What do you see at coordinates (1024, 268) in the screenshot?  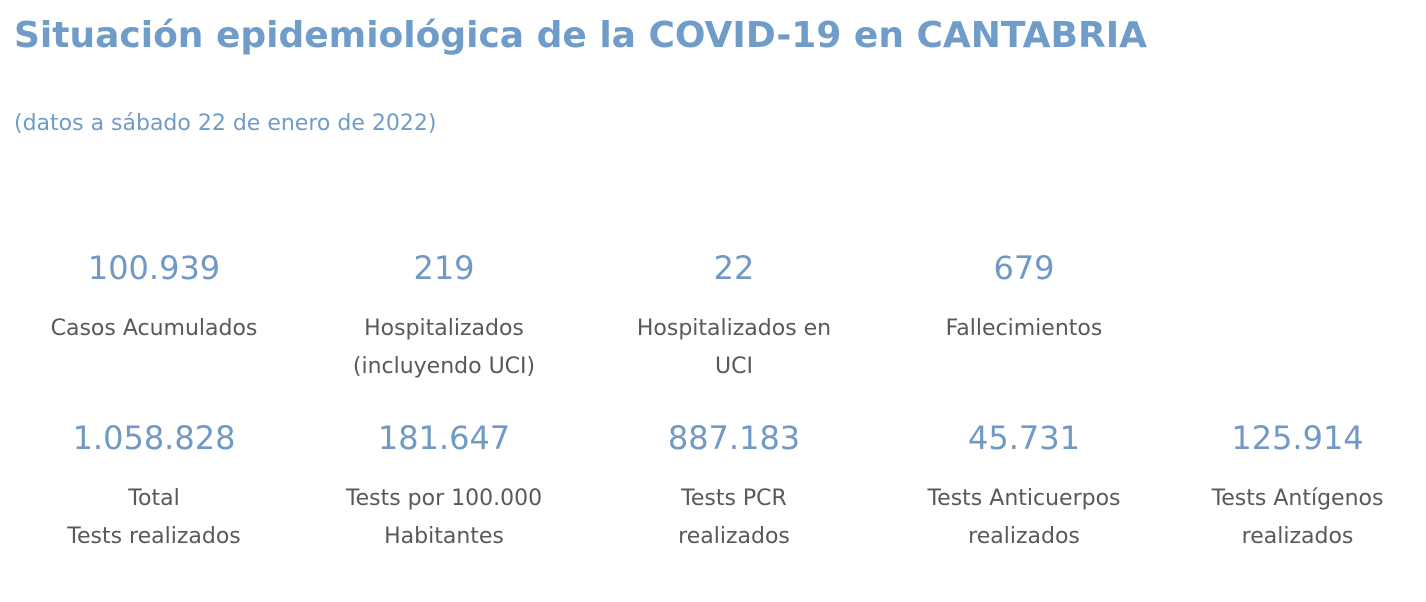 I see `stat-value: 679` at bounding box center [1024, 268].